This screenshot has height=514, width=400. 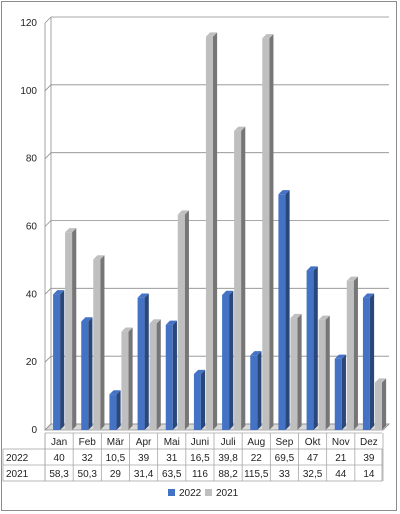 What do you see at coordinates (228, 458) in the screenshot?
I see `table-cell-value: 39,8` at bounding box center [228, 458].